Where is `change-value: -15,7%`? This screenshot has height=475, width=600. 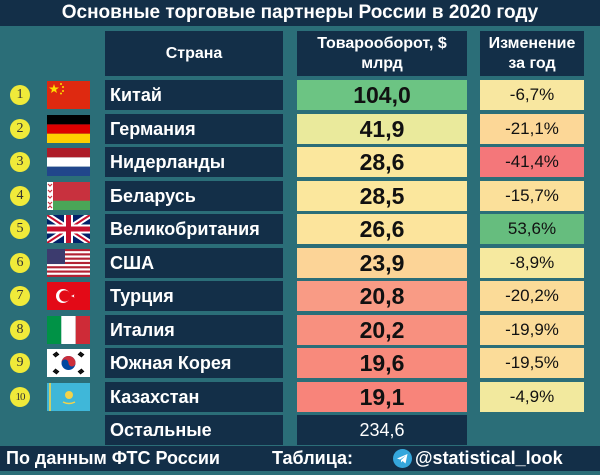 change-value: -15,7% is located at coordinates (532, 195).